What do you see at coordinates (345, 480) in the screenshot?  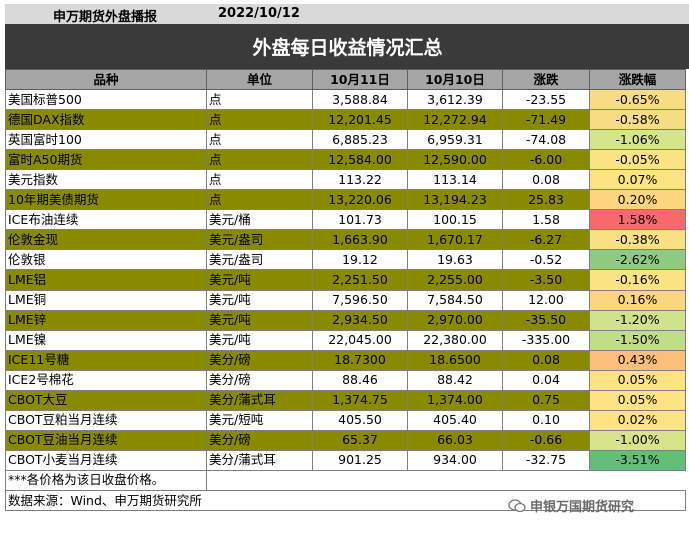 I see `note-row: ***各价格为该日收盘价格。` at bounding box center [345, 480].